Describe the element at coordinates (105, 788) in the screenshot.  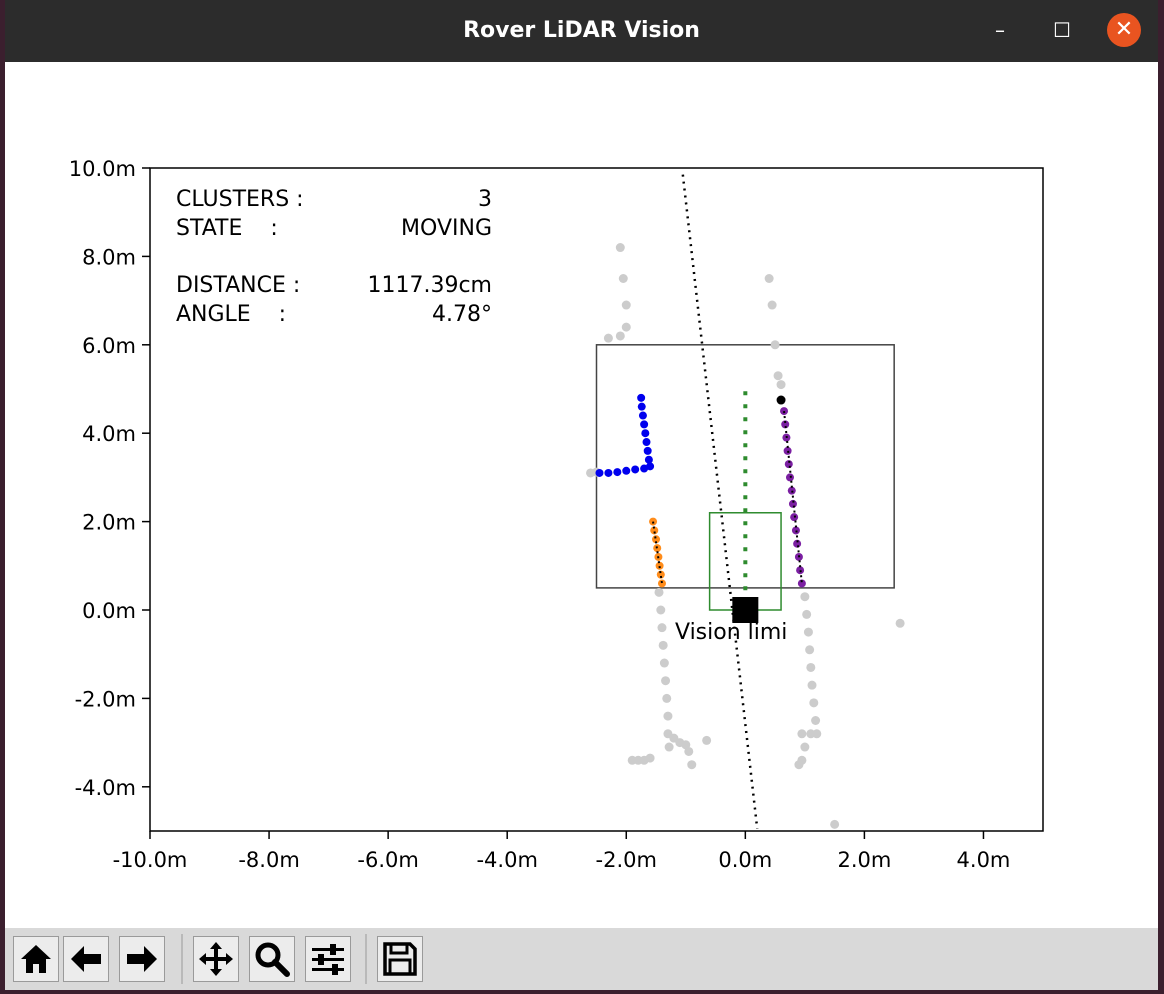
I see `y-tick-label: -4.0m` at that location.